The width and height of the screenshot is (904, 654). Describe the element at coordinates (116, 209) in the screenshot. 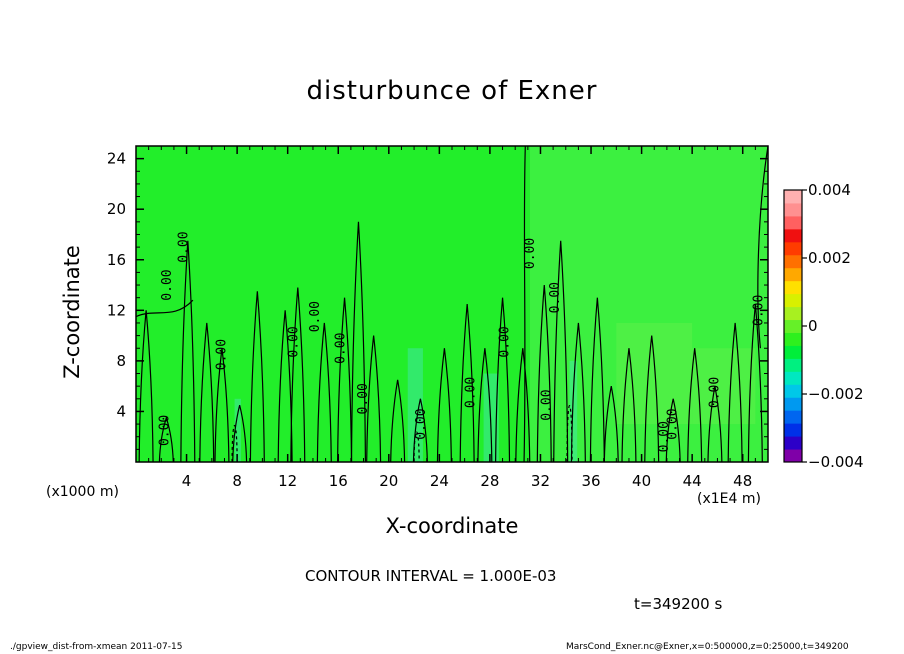

I see `y-tick-label: 20` at that location.